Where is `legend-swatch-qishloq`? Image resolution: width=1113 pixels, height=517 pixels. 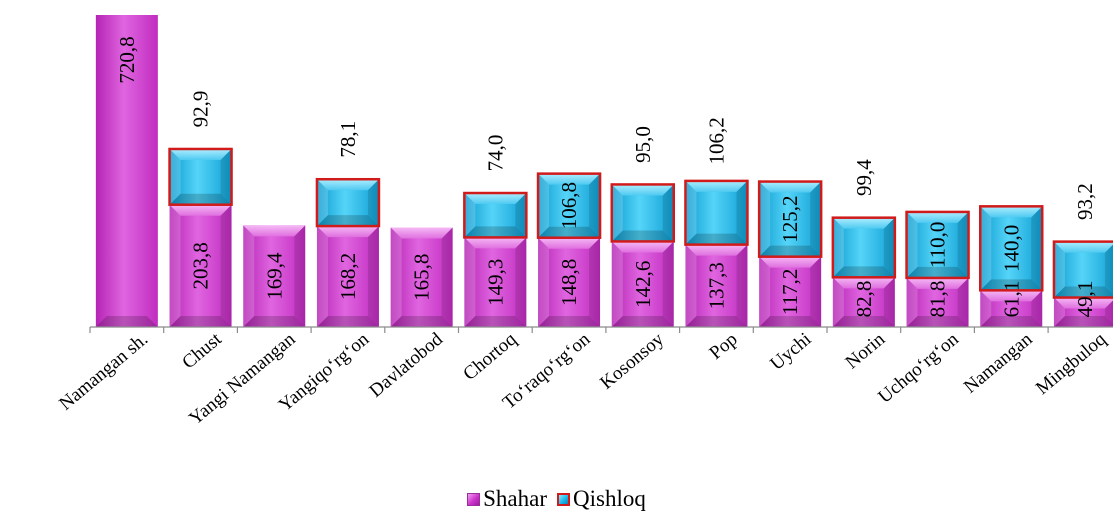
legend-swatch-qishloq is located at coordinates (564, 499).